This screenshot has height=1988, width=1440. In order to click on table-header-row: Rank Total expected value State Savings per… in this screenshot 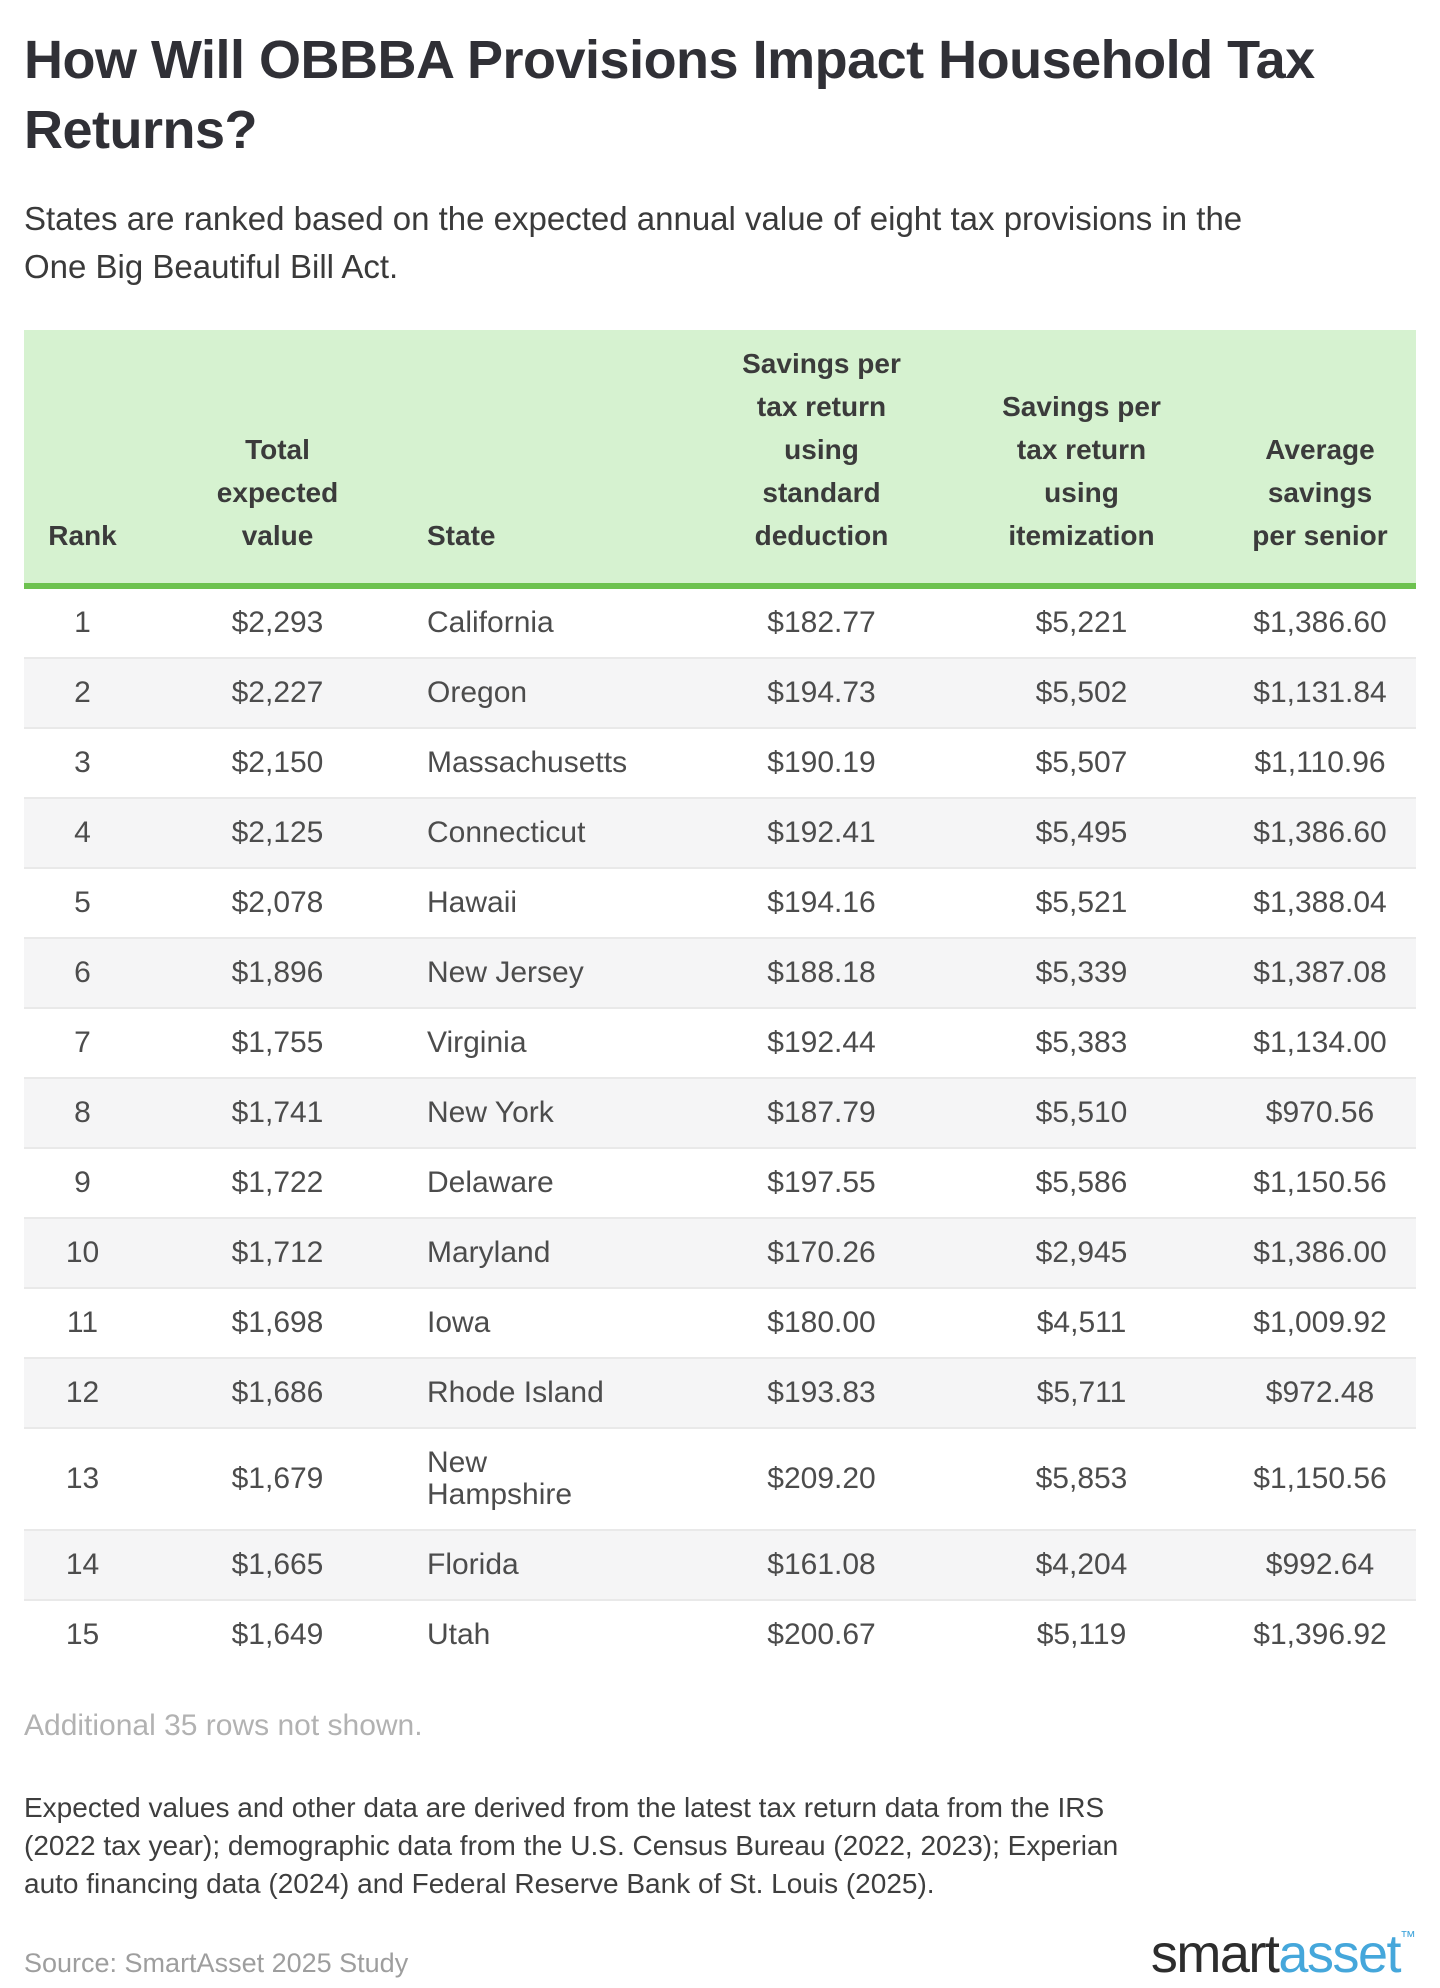, I will do `click(720, 459)`.